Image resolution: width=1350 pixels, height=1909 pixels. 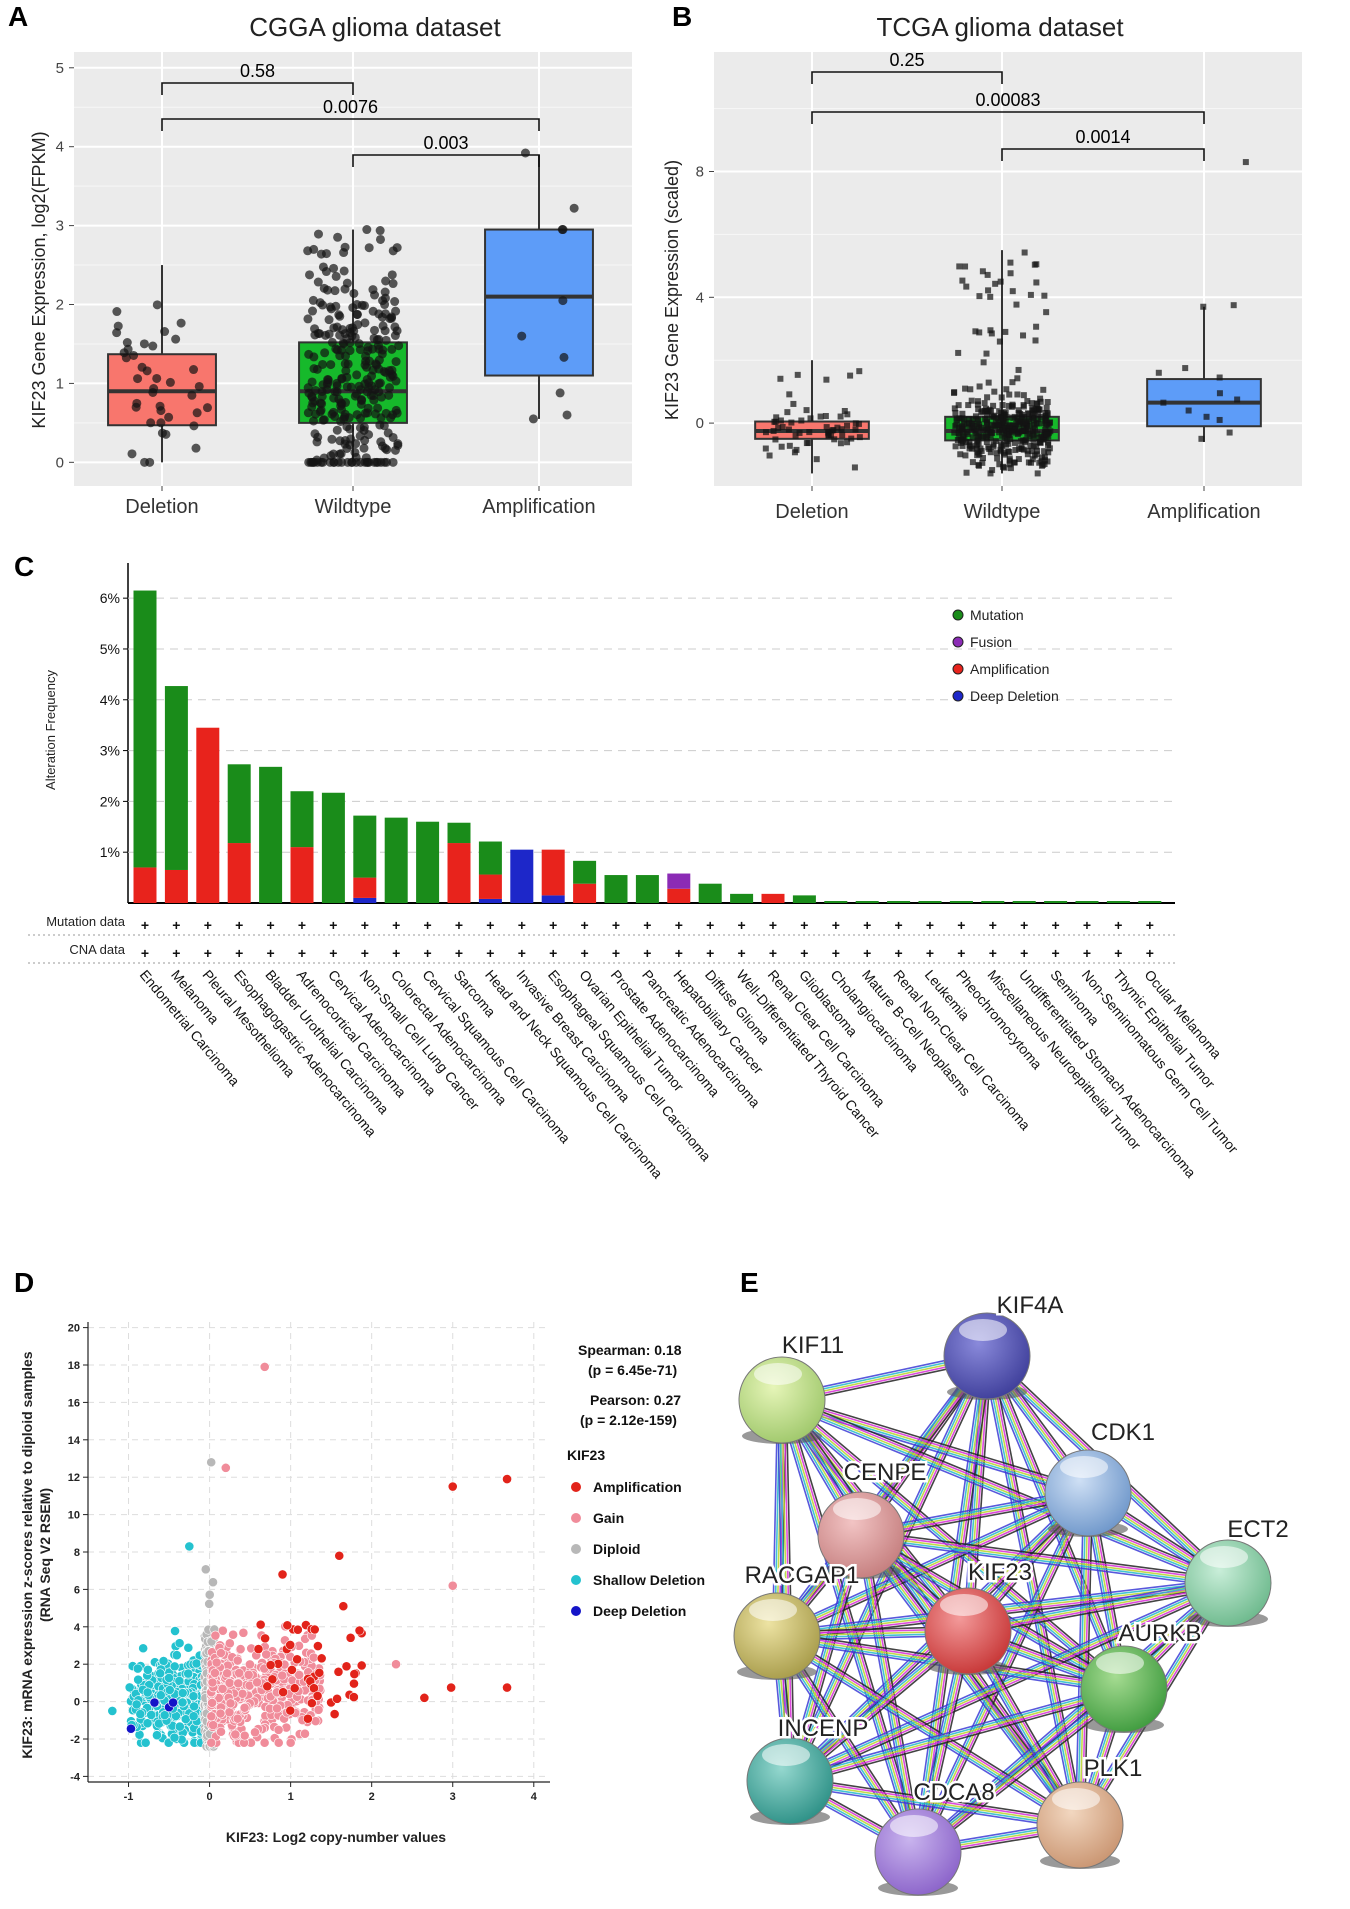 What do you see at coordinates (628, 1420) in the screenshot?
I see `panel-d-pearson-p: (p = 2.12e-159)` at bounding box center [628, 1420].